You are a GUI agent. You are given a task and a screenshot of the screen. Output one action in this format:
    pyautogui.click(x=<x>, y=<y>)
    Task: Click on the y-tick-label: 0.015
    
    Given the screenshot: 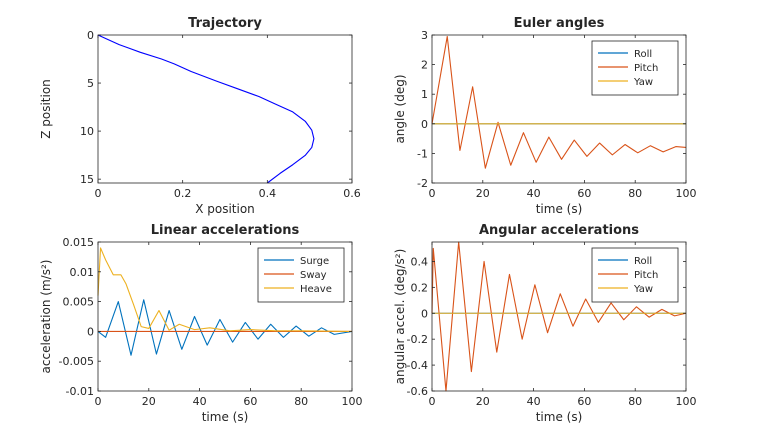 What is the action you would take?
    pyautogui.click(x=79, y=242)
    